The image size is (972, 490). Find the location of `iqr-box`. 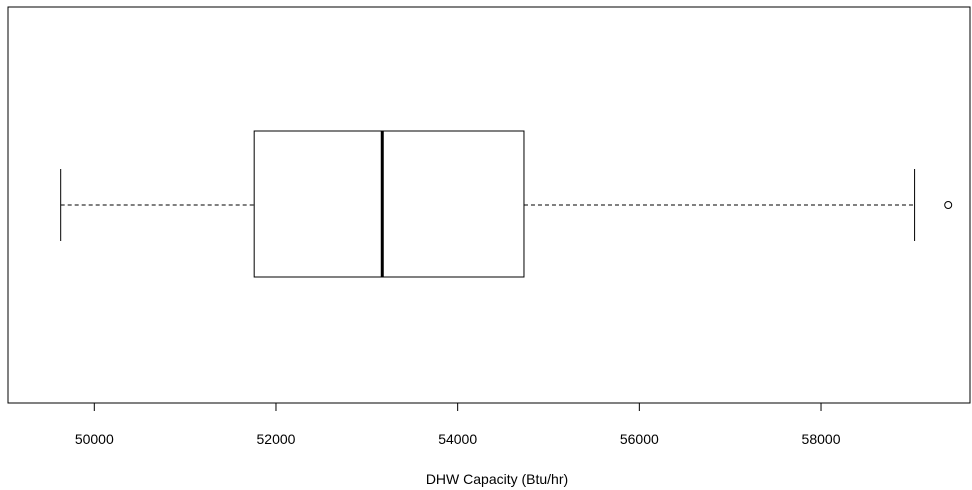

iqr-box is located at coordinates (389, 204).